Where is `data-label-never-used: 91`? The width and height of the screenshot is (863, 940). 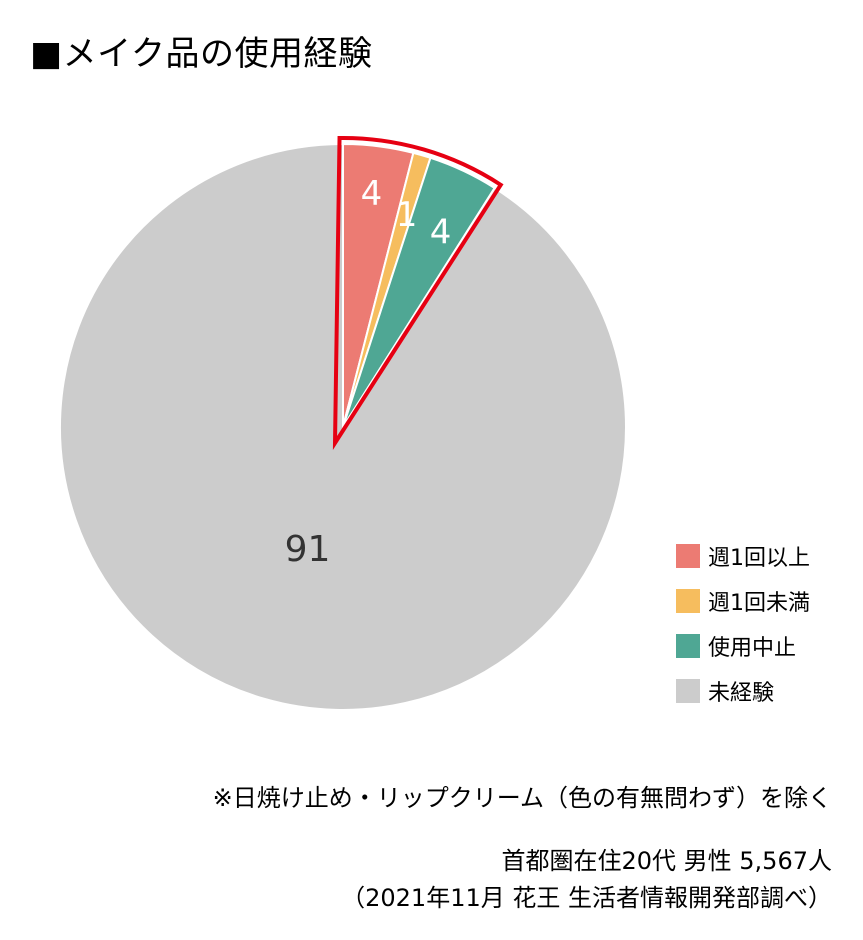 data-label-never-used: 91 is located at coordinates (308, 549).